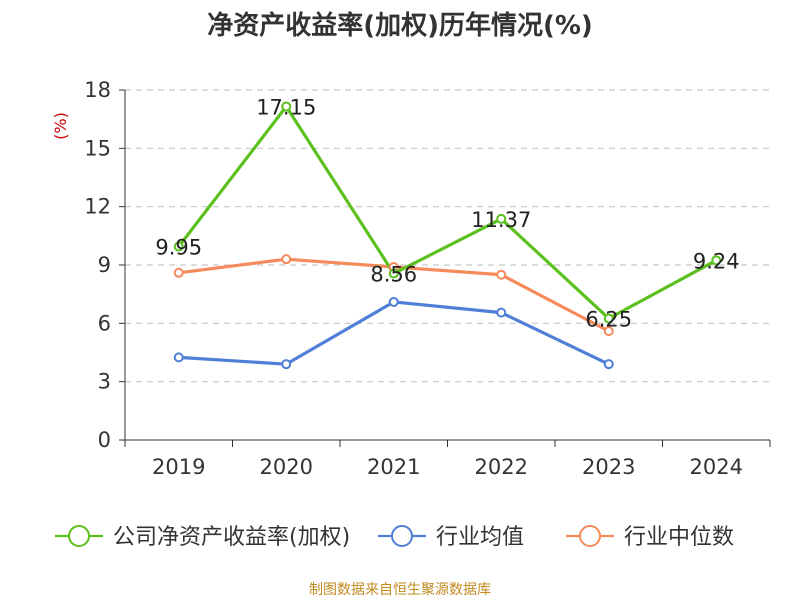  What do you see at coordinates (60, 126) in the screenshot?
I see `y-axis-unit-label: (%)` at bounding box center [60, 126].